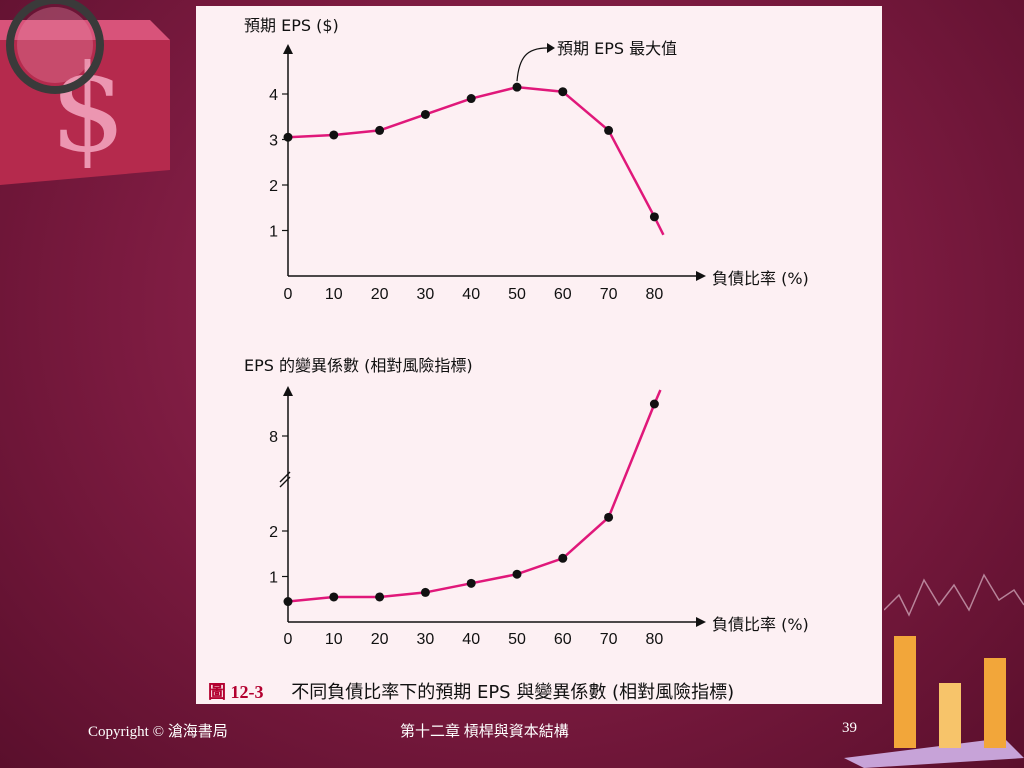  I want to click on footer-page-number: 39, so click(849, 728).